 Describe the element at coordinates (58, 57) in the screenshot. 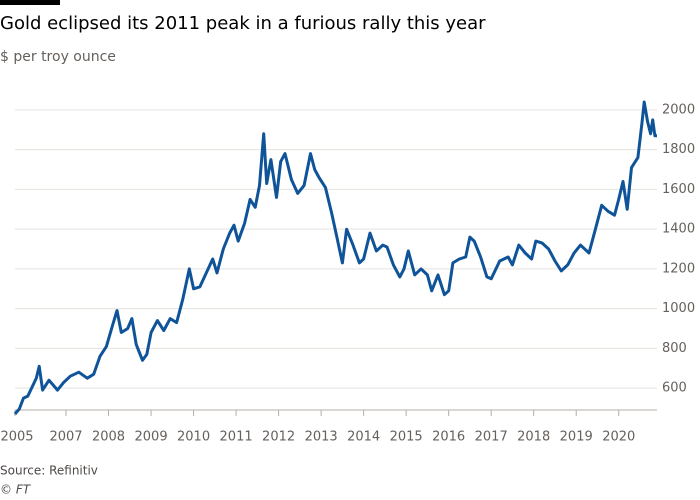

I see `chart-subtitle: $ per troy ounce` at that location.